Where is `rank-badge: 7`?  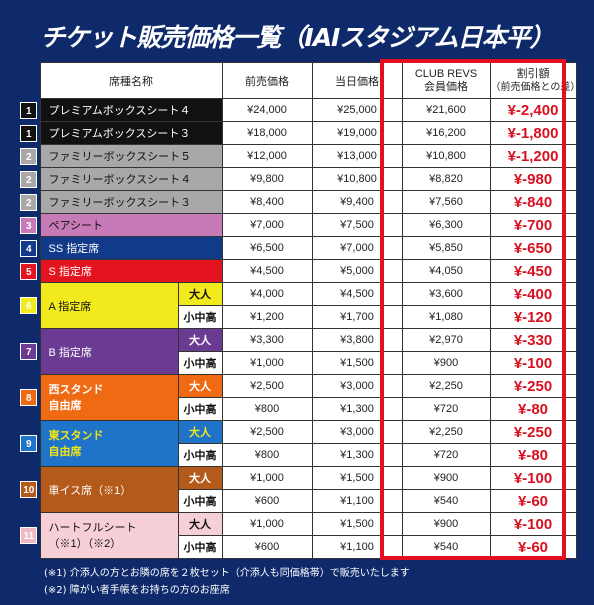 rank-badge: 7 is located at coordinates (29, 351).